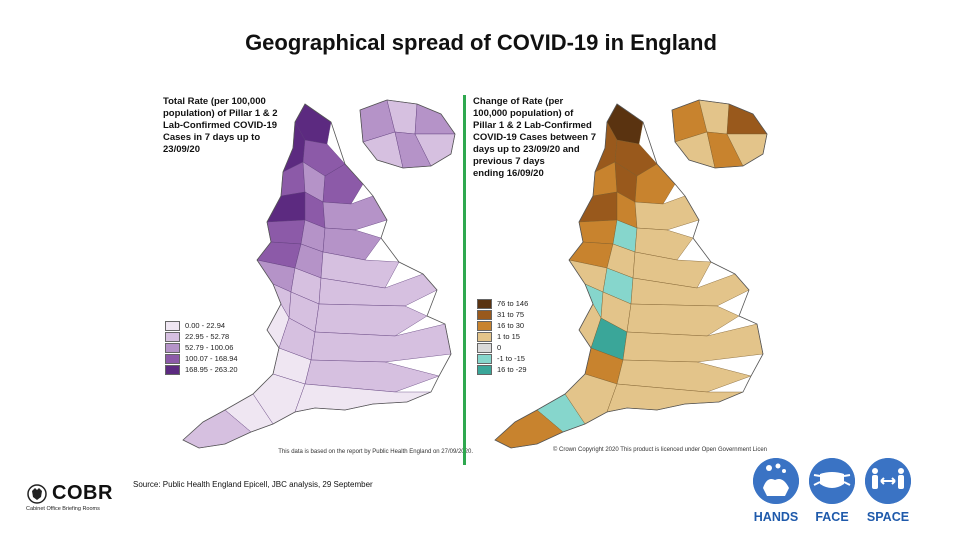  I want to click on legend-item: 16 to 30, so click(502, 325).